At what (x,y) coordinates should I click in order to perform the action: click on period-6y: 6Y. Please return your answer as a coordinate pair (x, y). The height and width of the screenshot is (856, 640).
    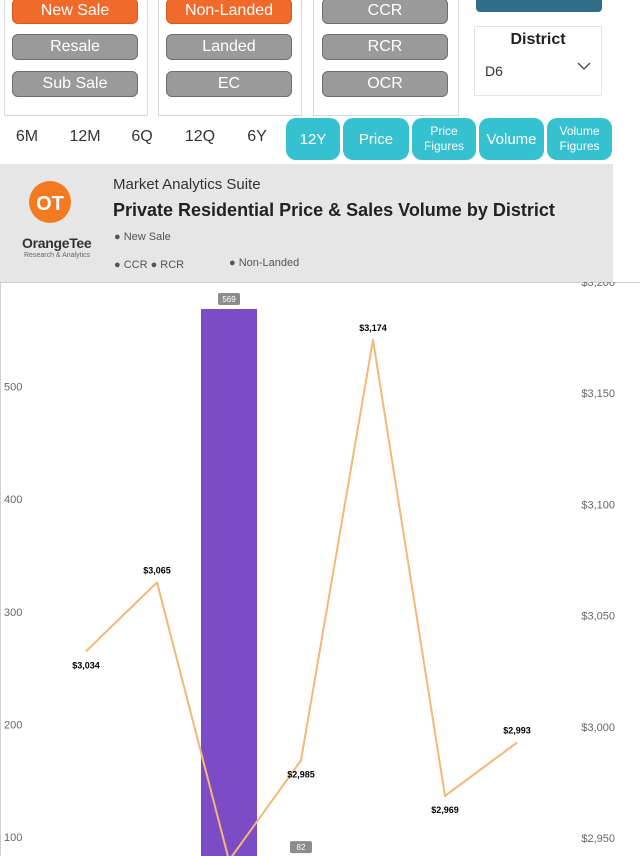
    Looking at the image, I should click on (257, 136).